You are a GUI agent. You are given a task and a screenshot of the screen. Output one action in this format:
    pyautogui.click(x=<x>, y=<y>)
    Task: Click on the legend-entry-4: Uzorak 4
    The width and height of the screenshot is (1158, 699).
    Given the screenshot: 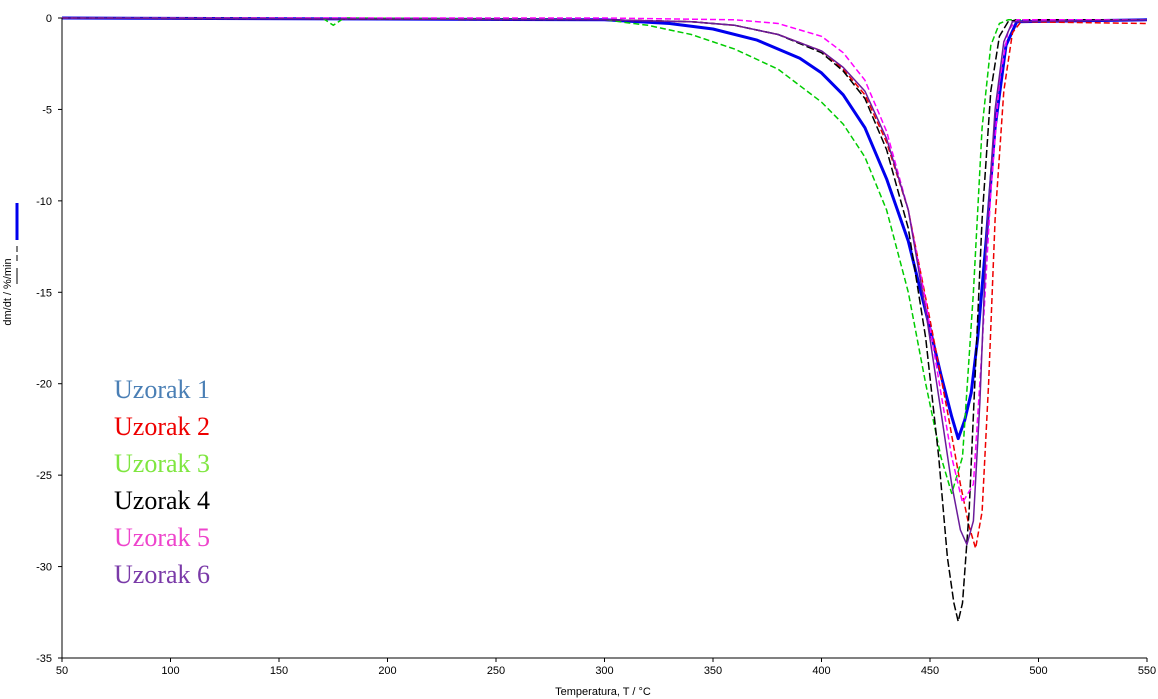 What is the action you would take?
    pyautogui.click(x=162, y=500)
    